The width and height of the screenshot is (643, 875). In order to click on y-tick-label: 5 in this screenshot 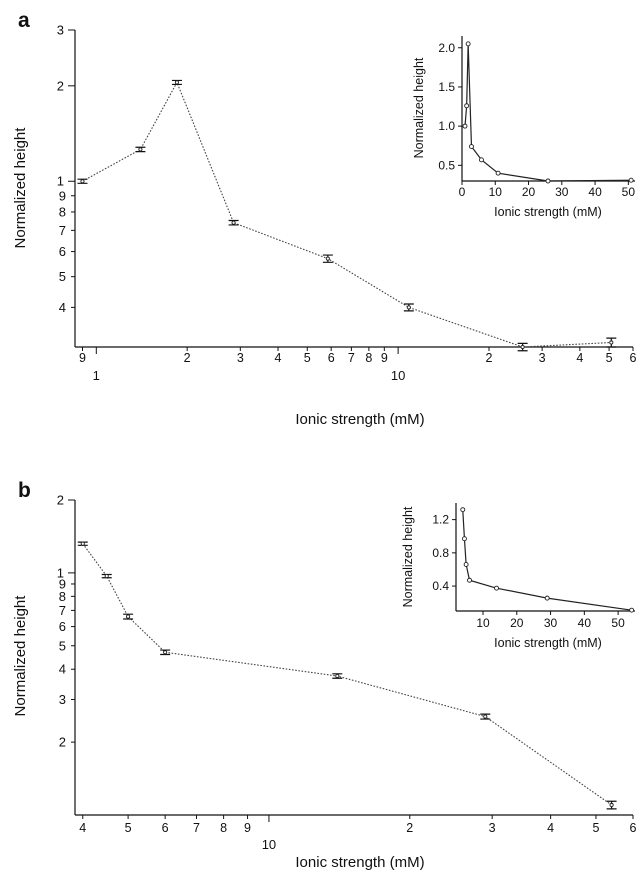, I will do `click(62, 645)`.